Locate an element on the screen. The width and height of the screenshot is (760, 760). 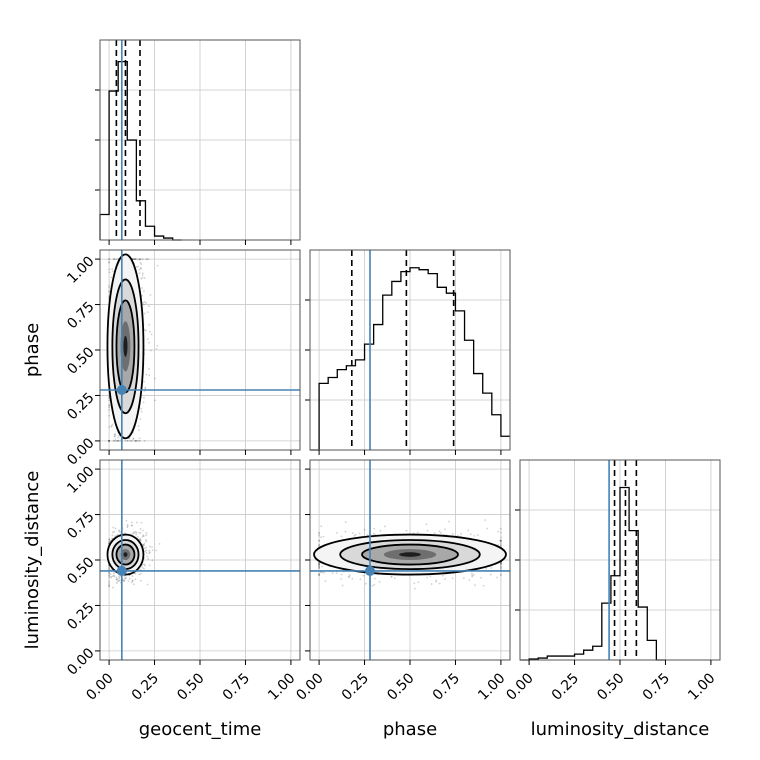
joint-panel-phase-vs-luminosity-distance: 0.00 0.25 0.50 0.75 1.00 is located at coordinates (402, 581).